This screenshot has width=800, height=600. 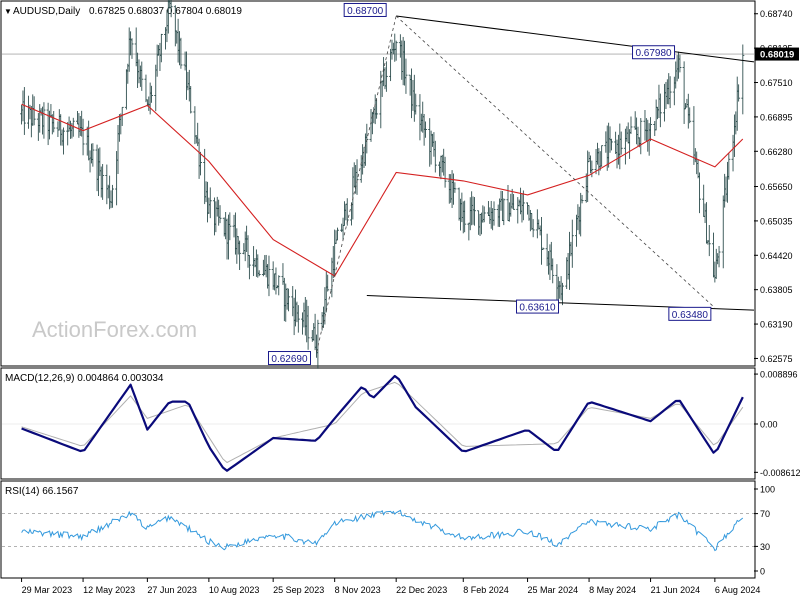 I want to click on date-tick-label: 25 Mar 2024, so click(x=553, y=590).